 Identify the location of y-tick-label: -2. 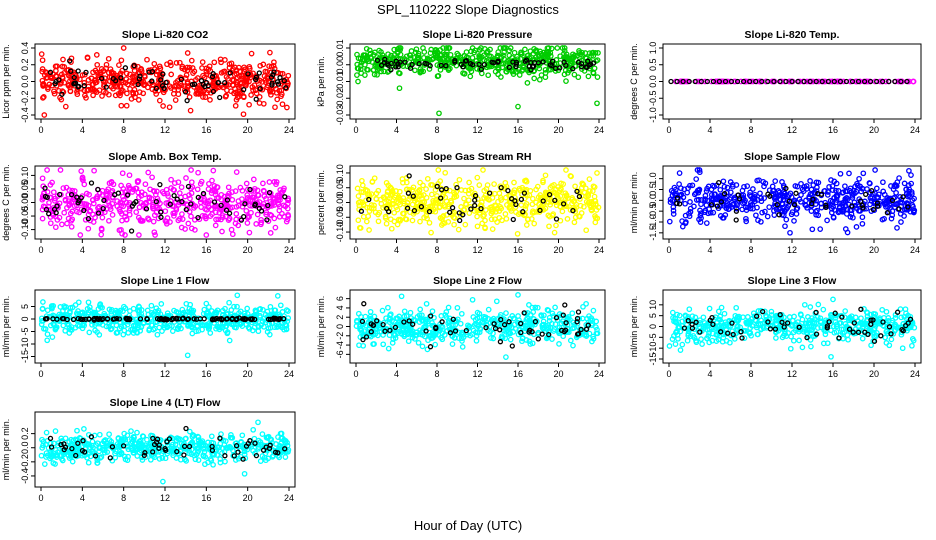
(340, 336).